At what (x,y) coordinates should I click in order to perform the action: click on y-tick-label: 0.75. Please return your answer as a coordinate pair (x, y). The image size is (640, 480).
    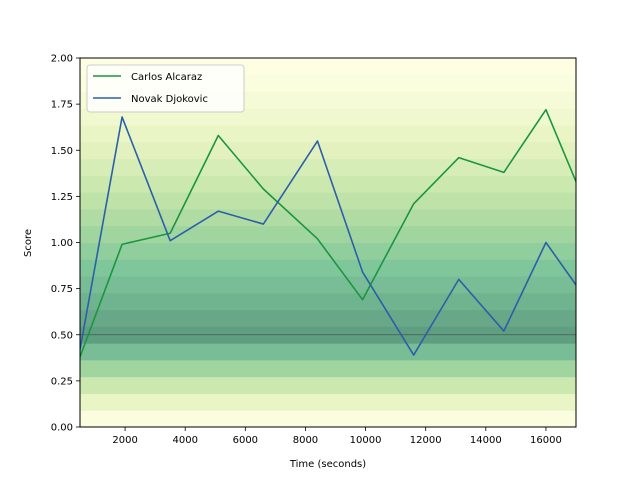
    Looking at the image, I should click on (62, 289).